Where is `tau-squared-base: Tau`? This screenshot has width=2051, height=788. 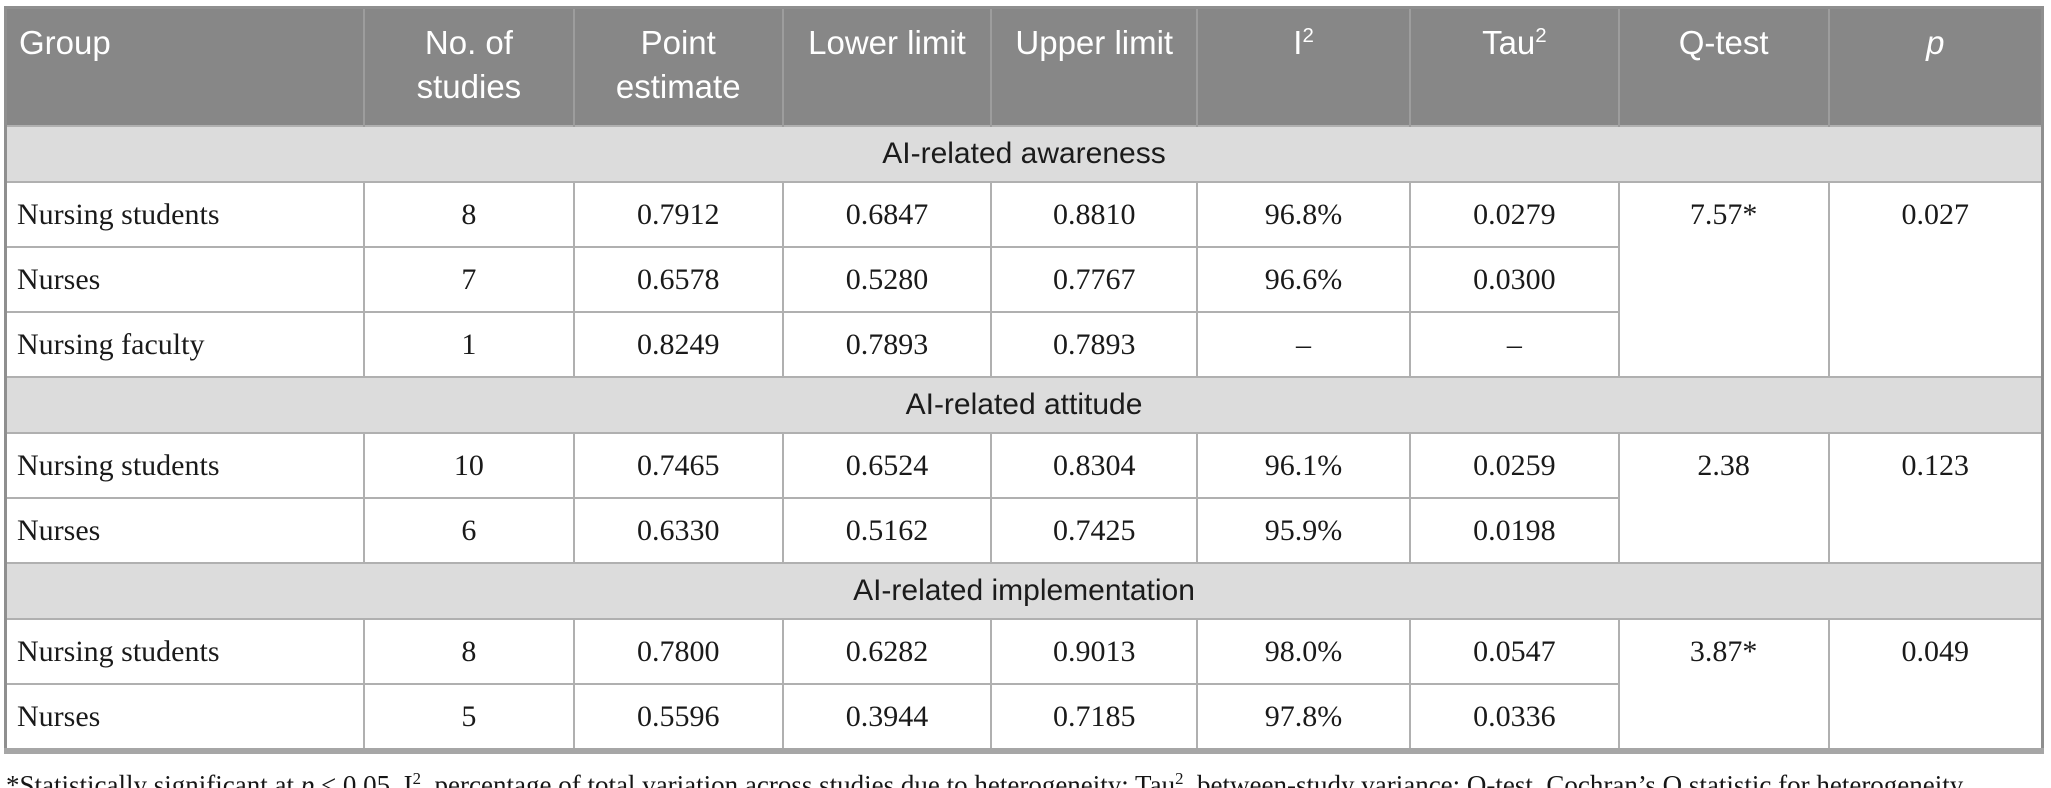 tau-squared-base: Tau is located at coordinates (1509, 42).